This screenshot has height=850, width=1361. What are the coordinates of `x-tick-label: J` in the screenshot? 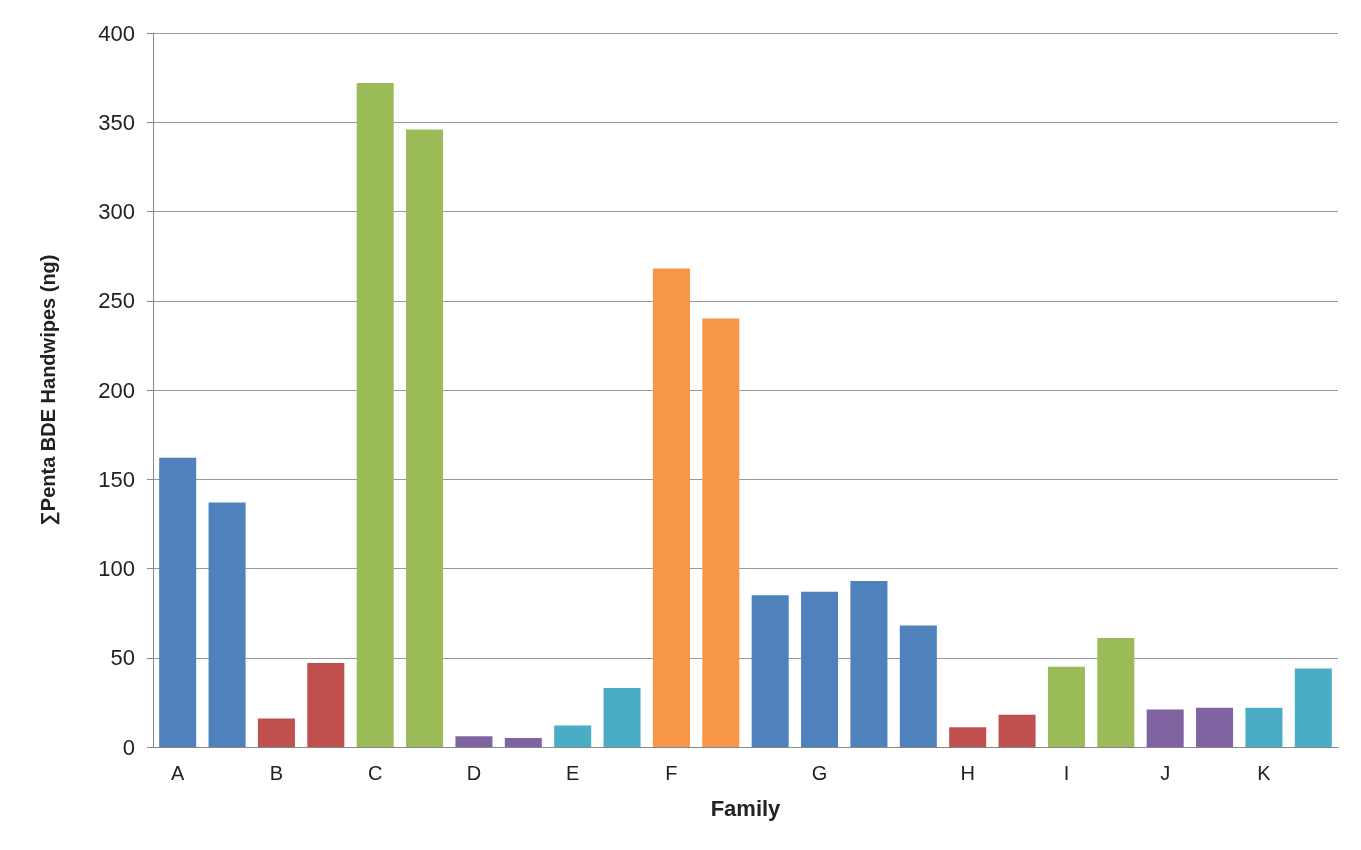 It's located at (1165, 773).